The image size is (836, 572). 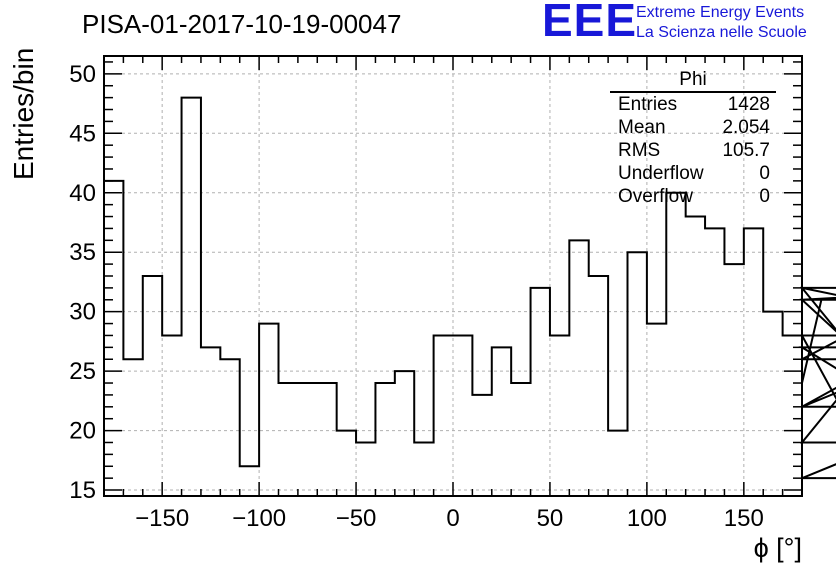 What do you see at coordinates (746, 150) in the screenshot?
I see `stats-value: 105.7` at bounding box center [746, 150].